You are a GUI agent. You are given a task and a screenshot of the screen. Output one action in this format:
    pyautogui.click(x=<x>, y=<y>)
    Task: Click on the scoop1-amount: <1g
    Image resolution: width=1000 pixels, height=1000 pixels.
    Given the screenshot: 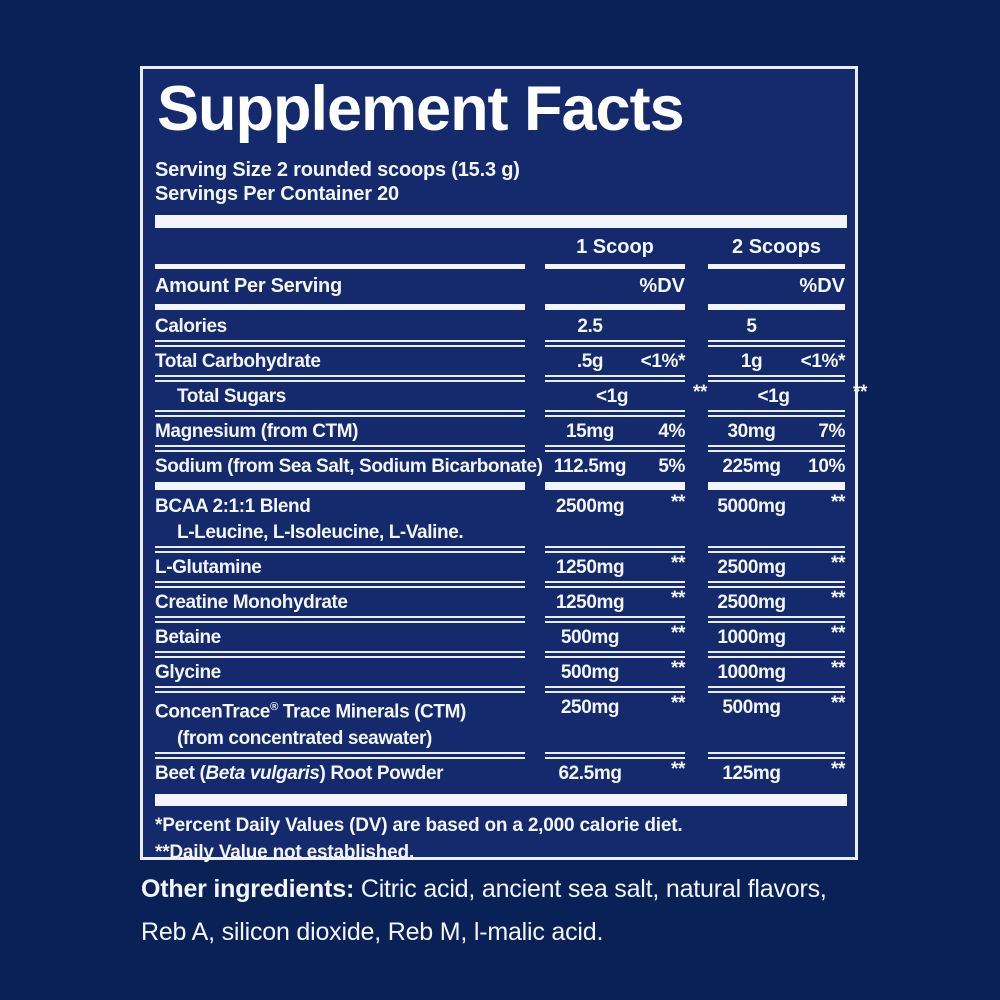 What is the action you would take?
    pyautogui.click(x=612, y=397)
    